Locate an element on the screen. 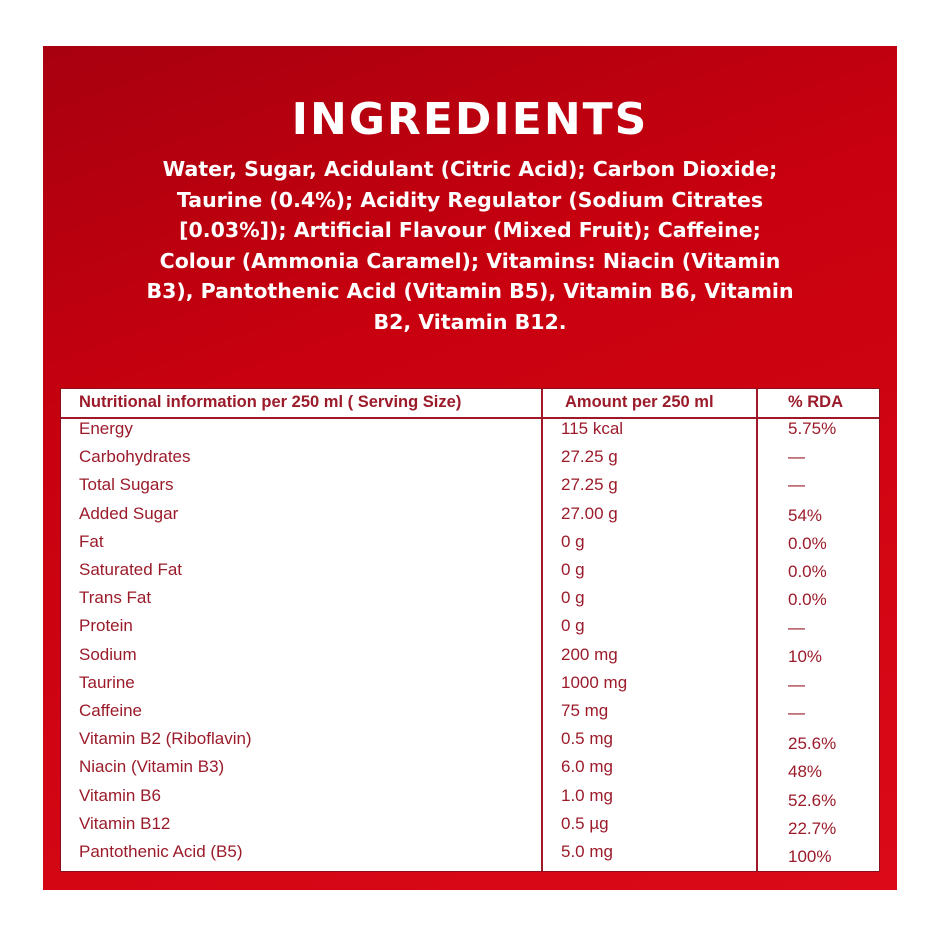 Image resolution: width=940 pixels, height=940 pixels. header-amount: Amount per 250 ml is located at coordinates (639, 402).